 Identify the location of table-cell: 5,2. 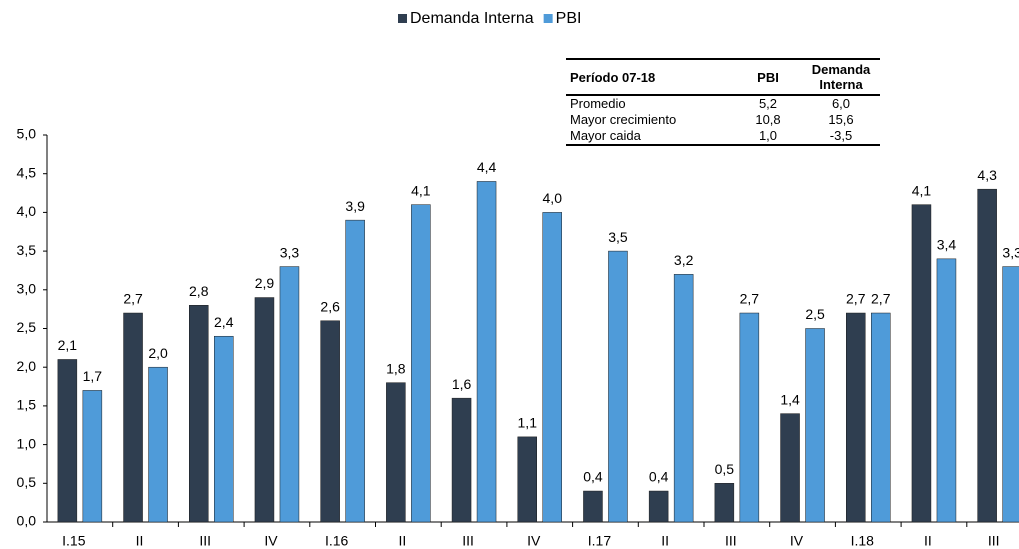
(768, 103).